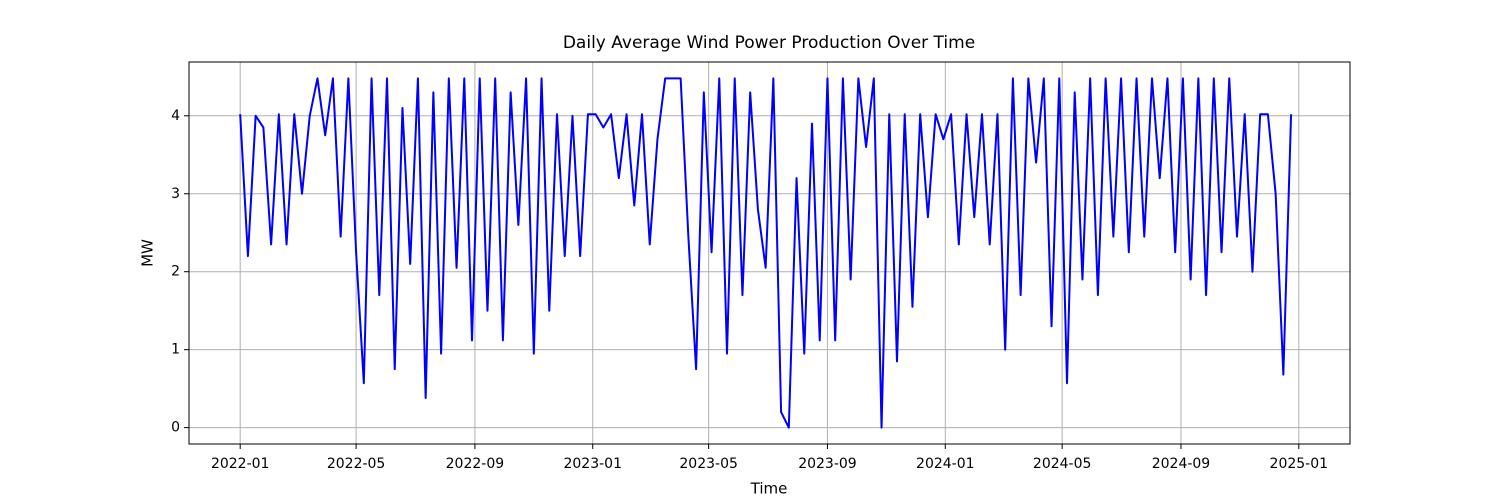  What do you see at coordinates (592, 464) in the screenshot?
I see `x-tick-label: 2023-01` at bounding box center [592, 464].